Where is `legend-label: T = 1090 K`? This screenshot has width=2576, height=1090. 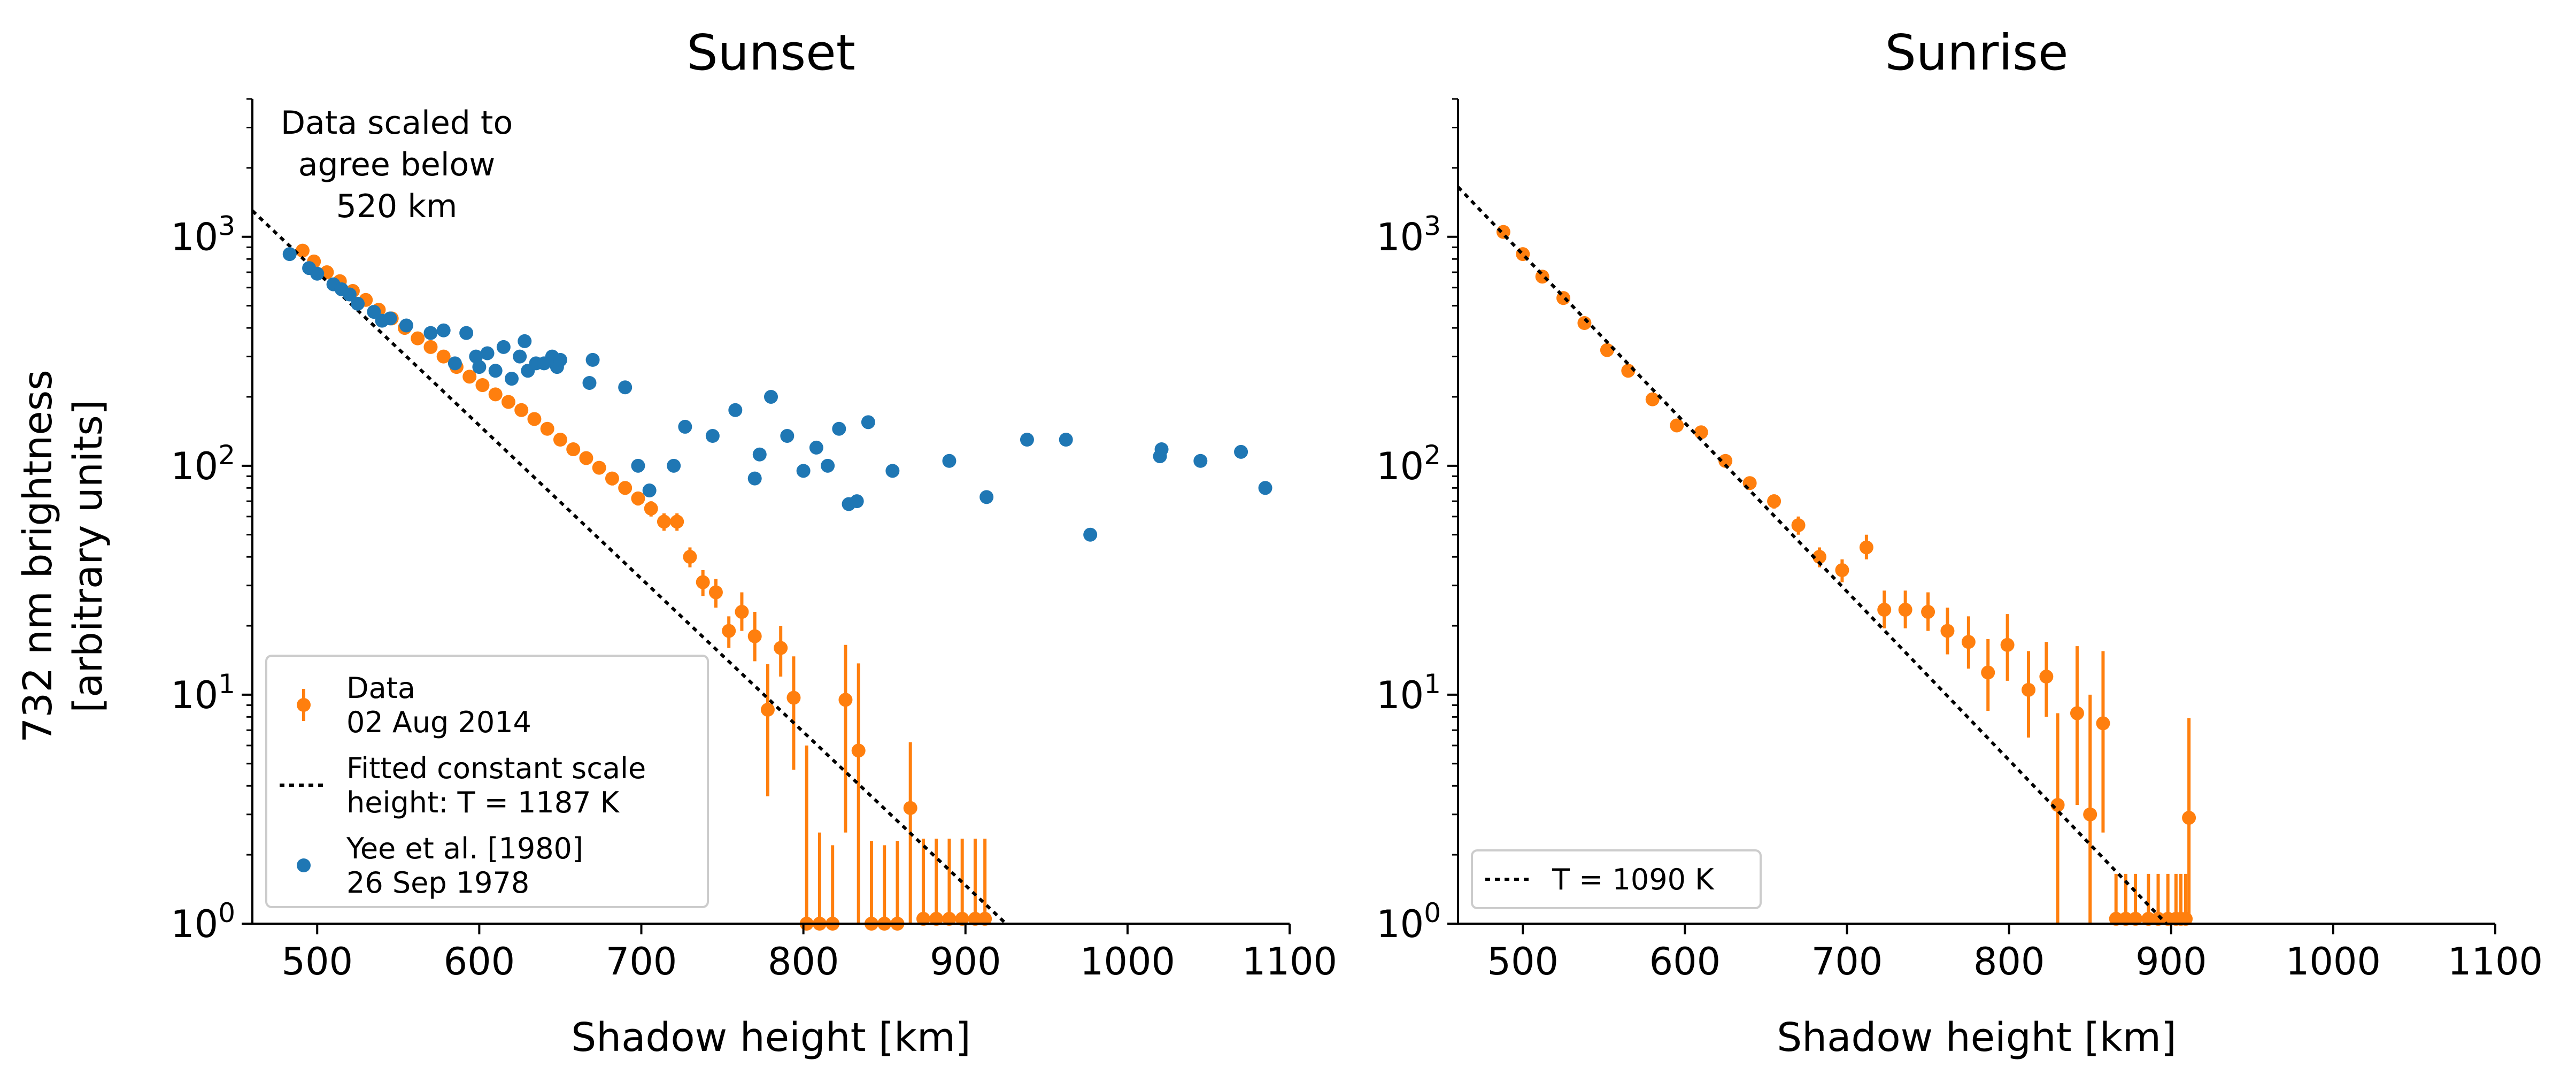
legend-label: T = 1090 K is located at coordinates (1633, 879).